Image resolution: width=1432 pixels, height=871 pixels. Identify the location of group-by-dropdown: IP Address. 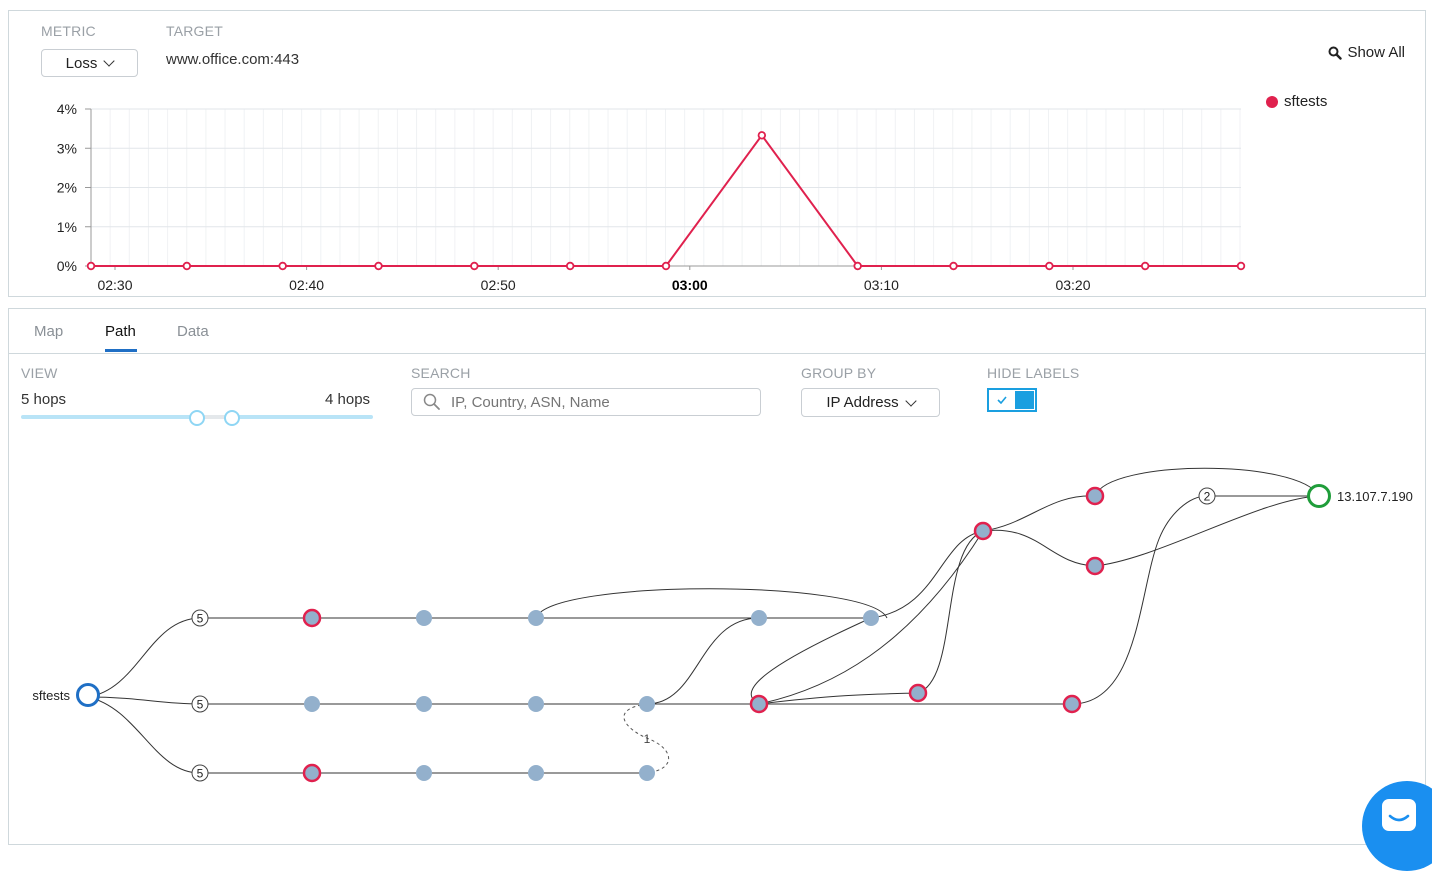
(870, 402).